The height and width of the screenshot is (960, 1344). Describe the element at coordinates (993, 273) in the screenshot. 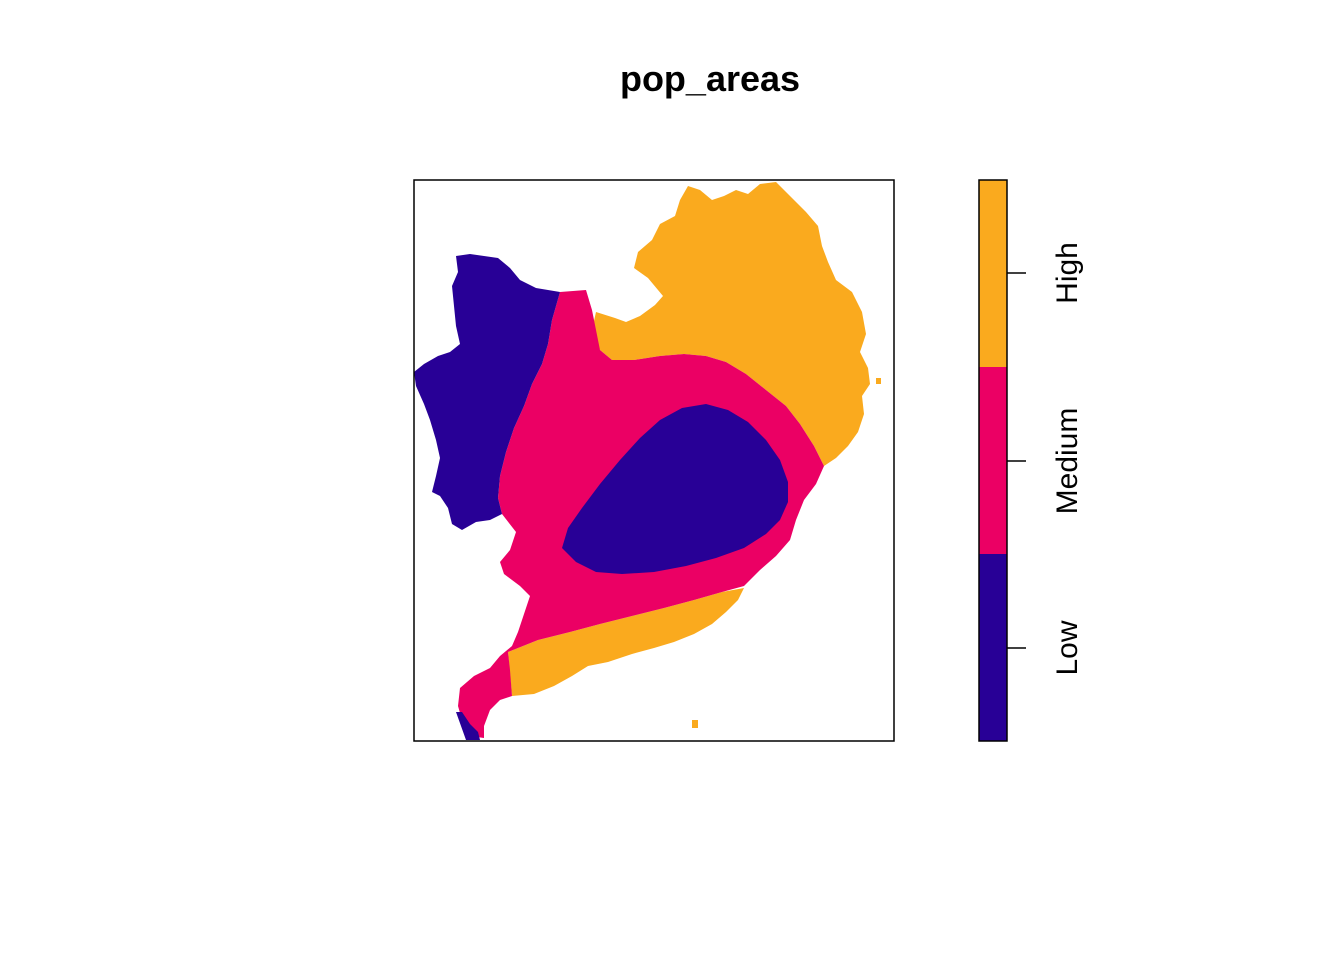

I see `legend-swatch-high` at that location.